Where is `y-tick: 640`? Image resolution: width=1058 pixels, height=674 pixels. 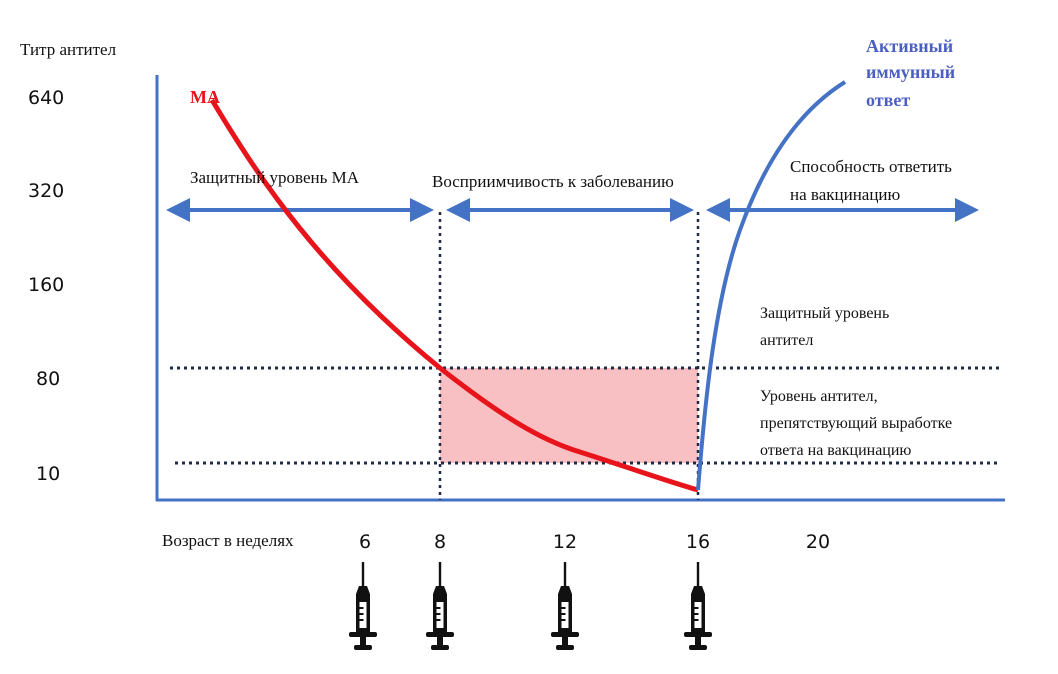 y-tick: 640 is located at coordinates (46, 98).